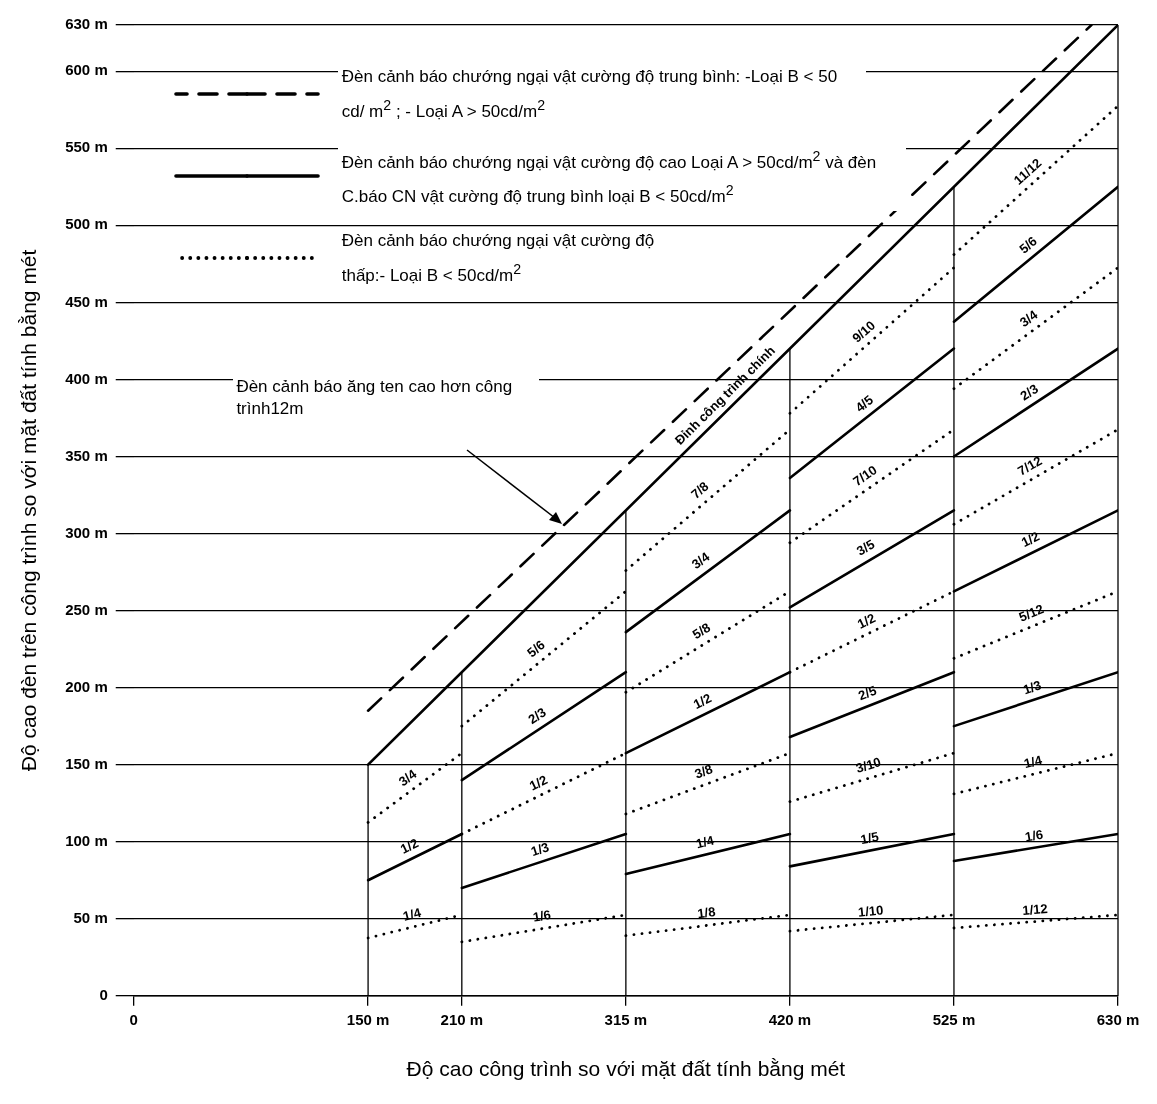 This screenshot has height=1104, width=1157. I want to click on y-tick-label: 450 m, so click(86, 301).